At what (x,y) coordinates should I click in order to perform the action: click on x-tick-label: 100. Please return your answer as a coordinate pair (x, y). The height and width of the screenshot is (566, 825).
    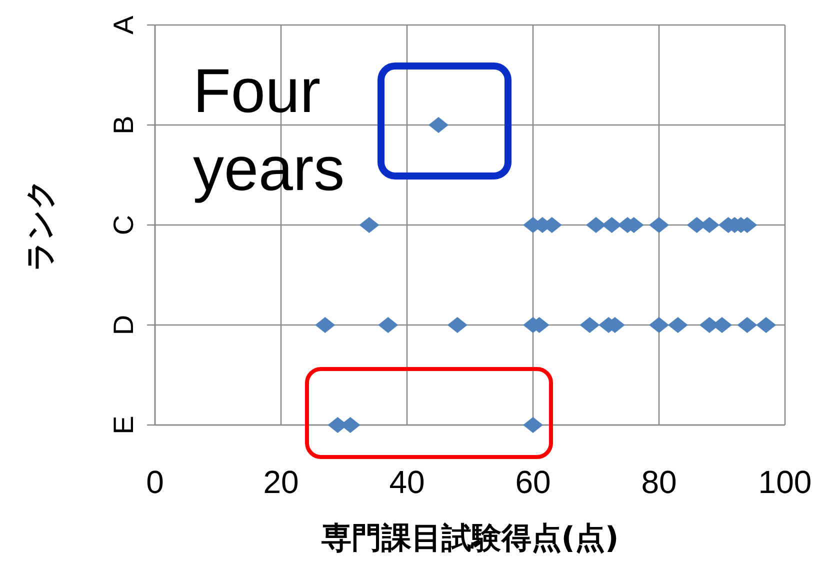
    Looking at the image, I should click on (785, 482).